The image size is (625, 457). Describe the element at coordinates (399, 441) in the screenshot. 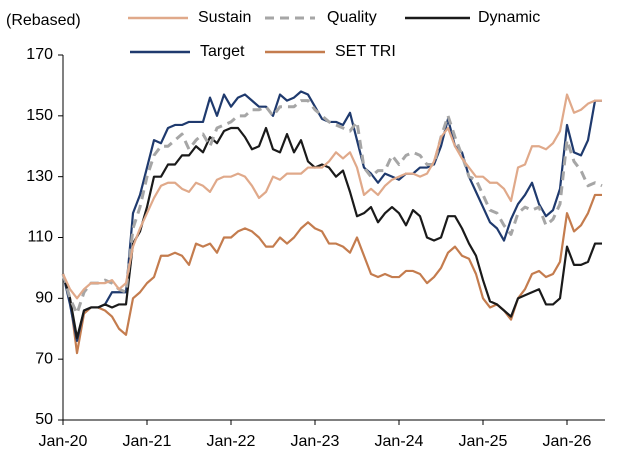

I see `x-tick-label: Jan-24` at that location.